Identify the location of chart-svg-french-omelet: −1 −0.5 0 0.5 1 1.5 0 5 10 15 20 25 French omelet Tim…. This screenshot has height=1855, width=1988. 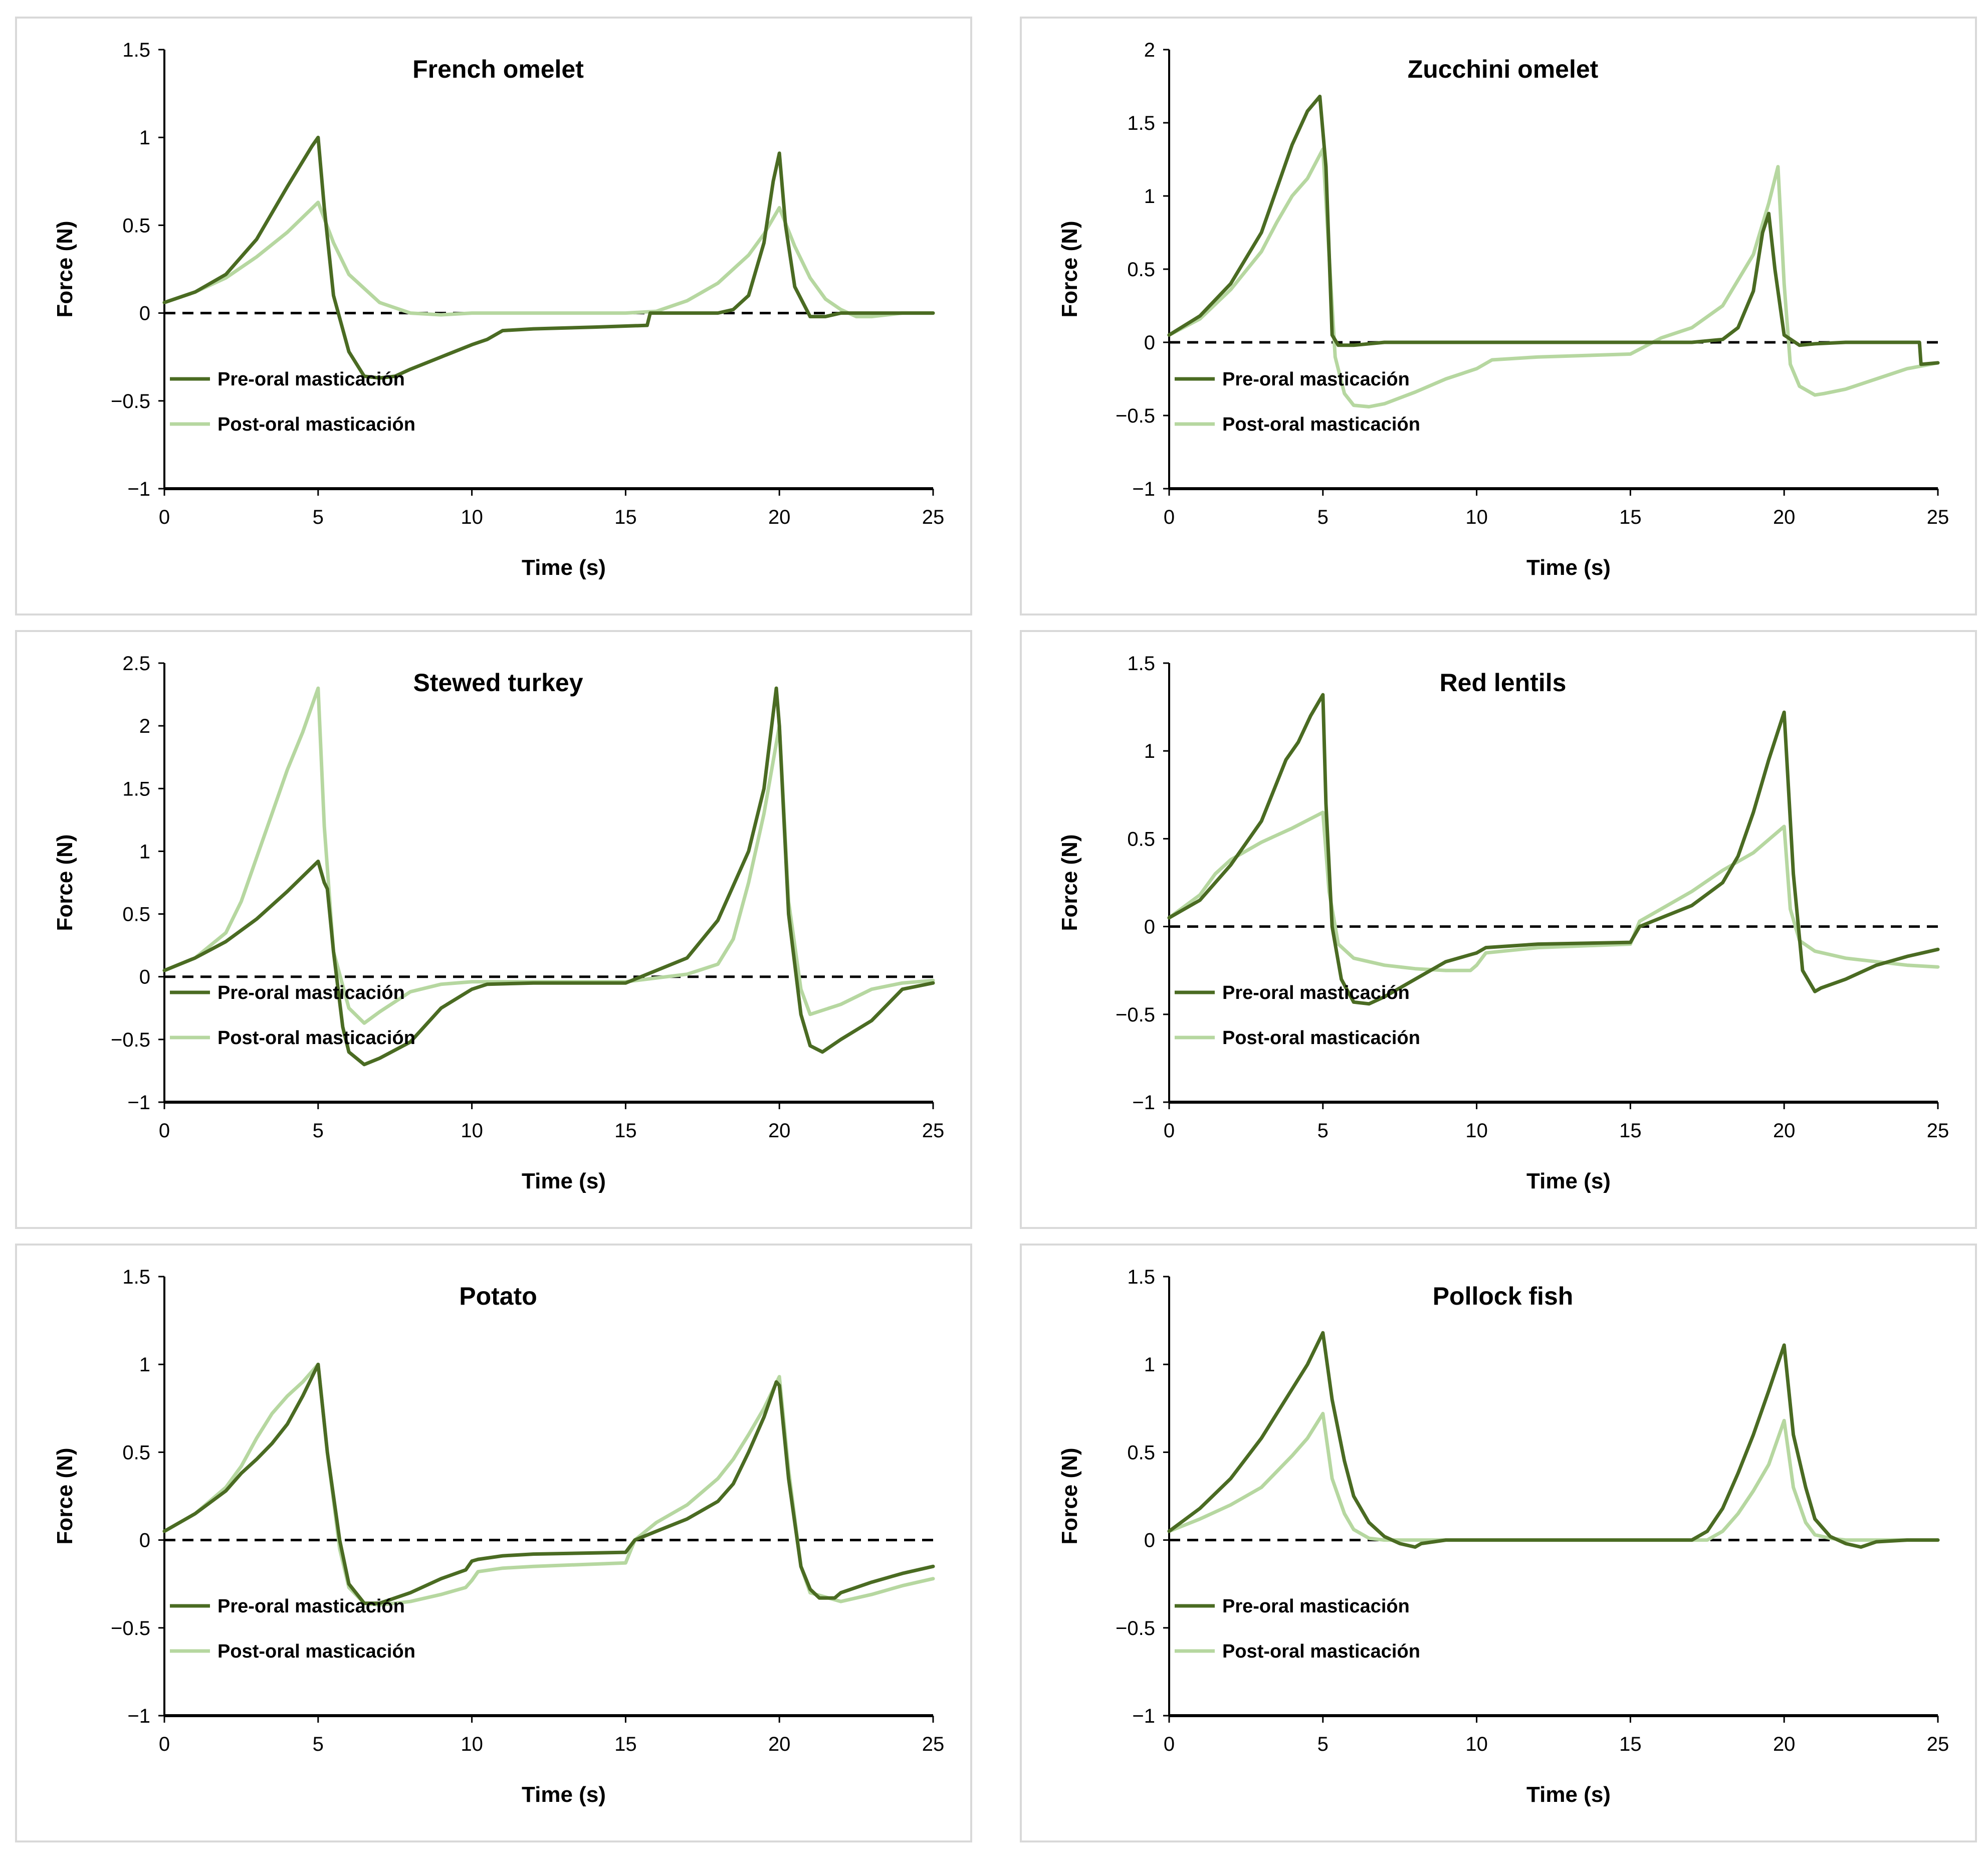
(499, 309).